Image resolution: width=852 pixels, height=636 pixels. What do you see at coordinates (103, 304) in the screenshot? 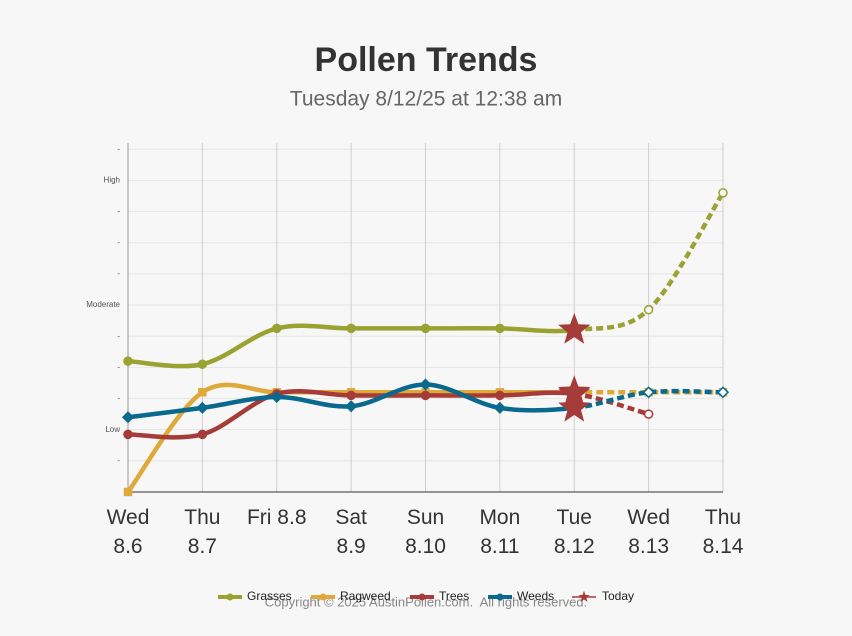
I see `y-tick-label: Moderate` at bounding box center [103, 304].